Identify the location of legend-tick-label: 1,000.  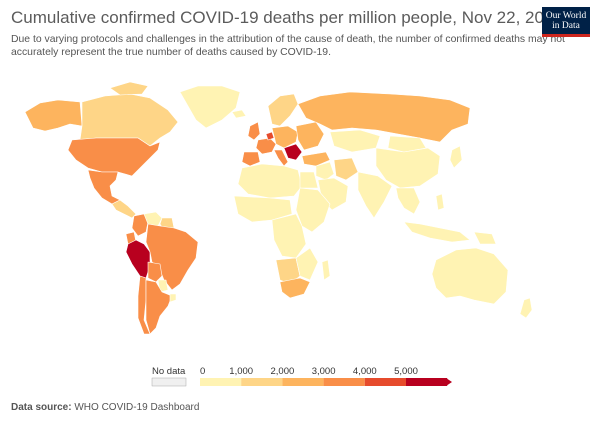
(241, 371).